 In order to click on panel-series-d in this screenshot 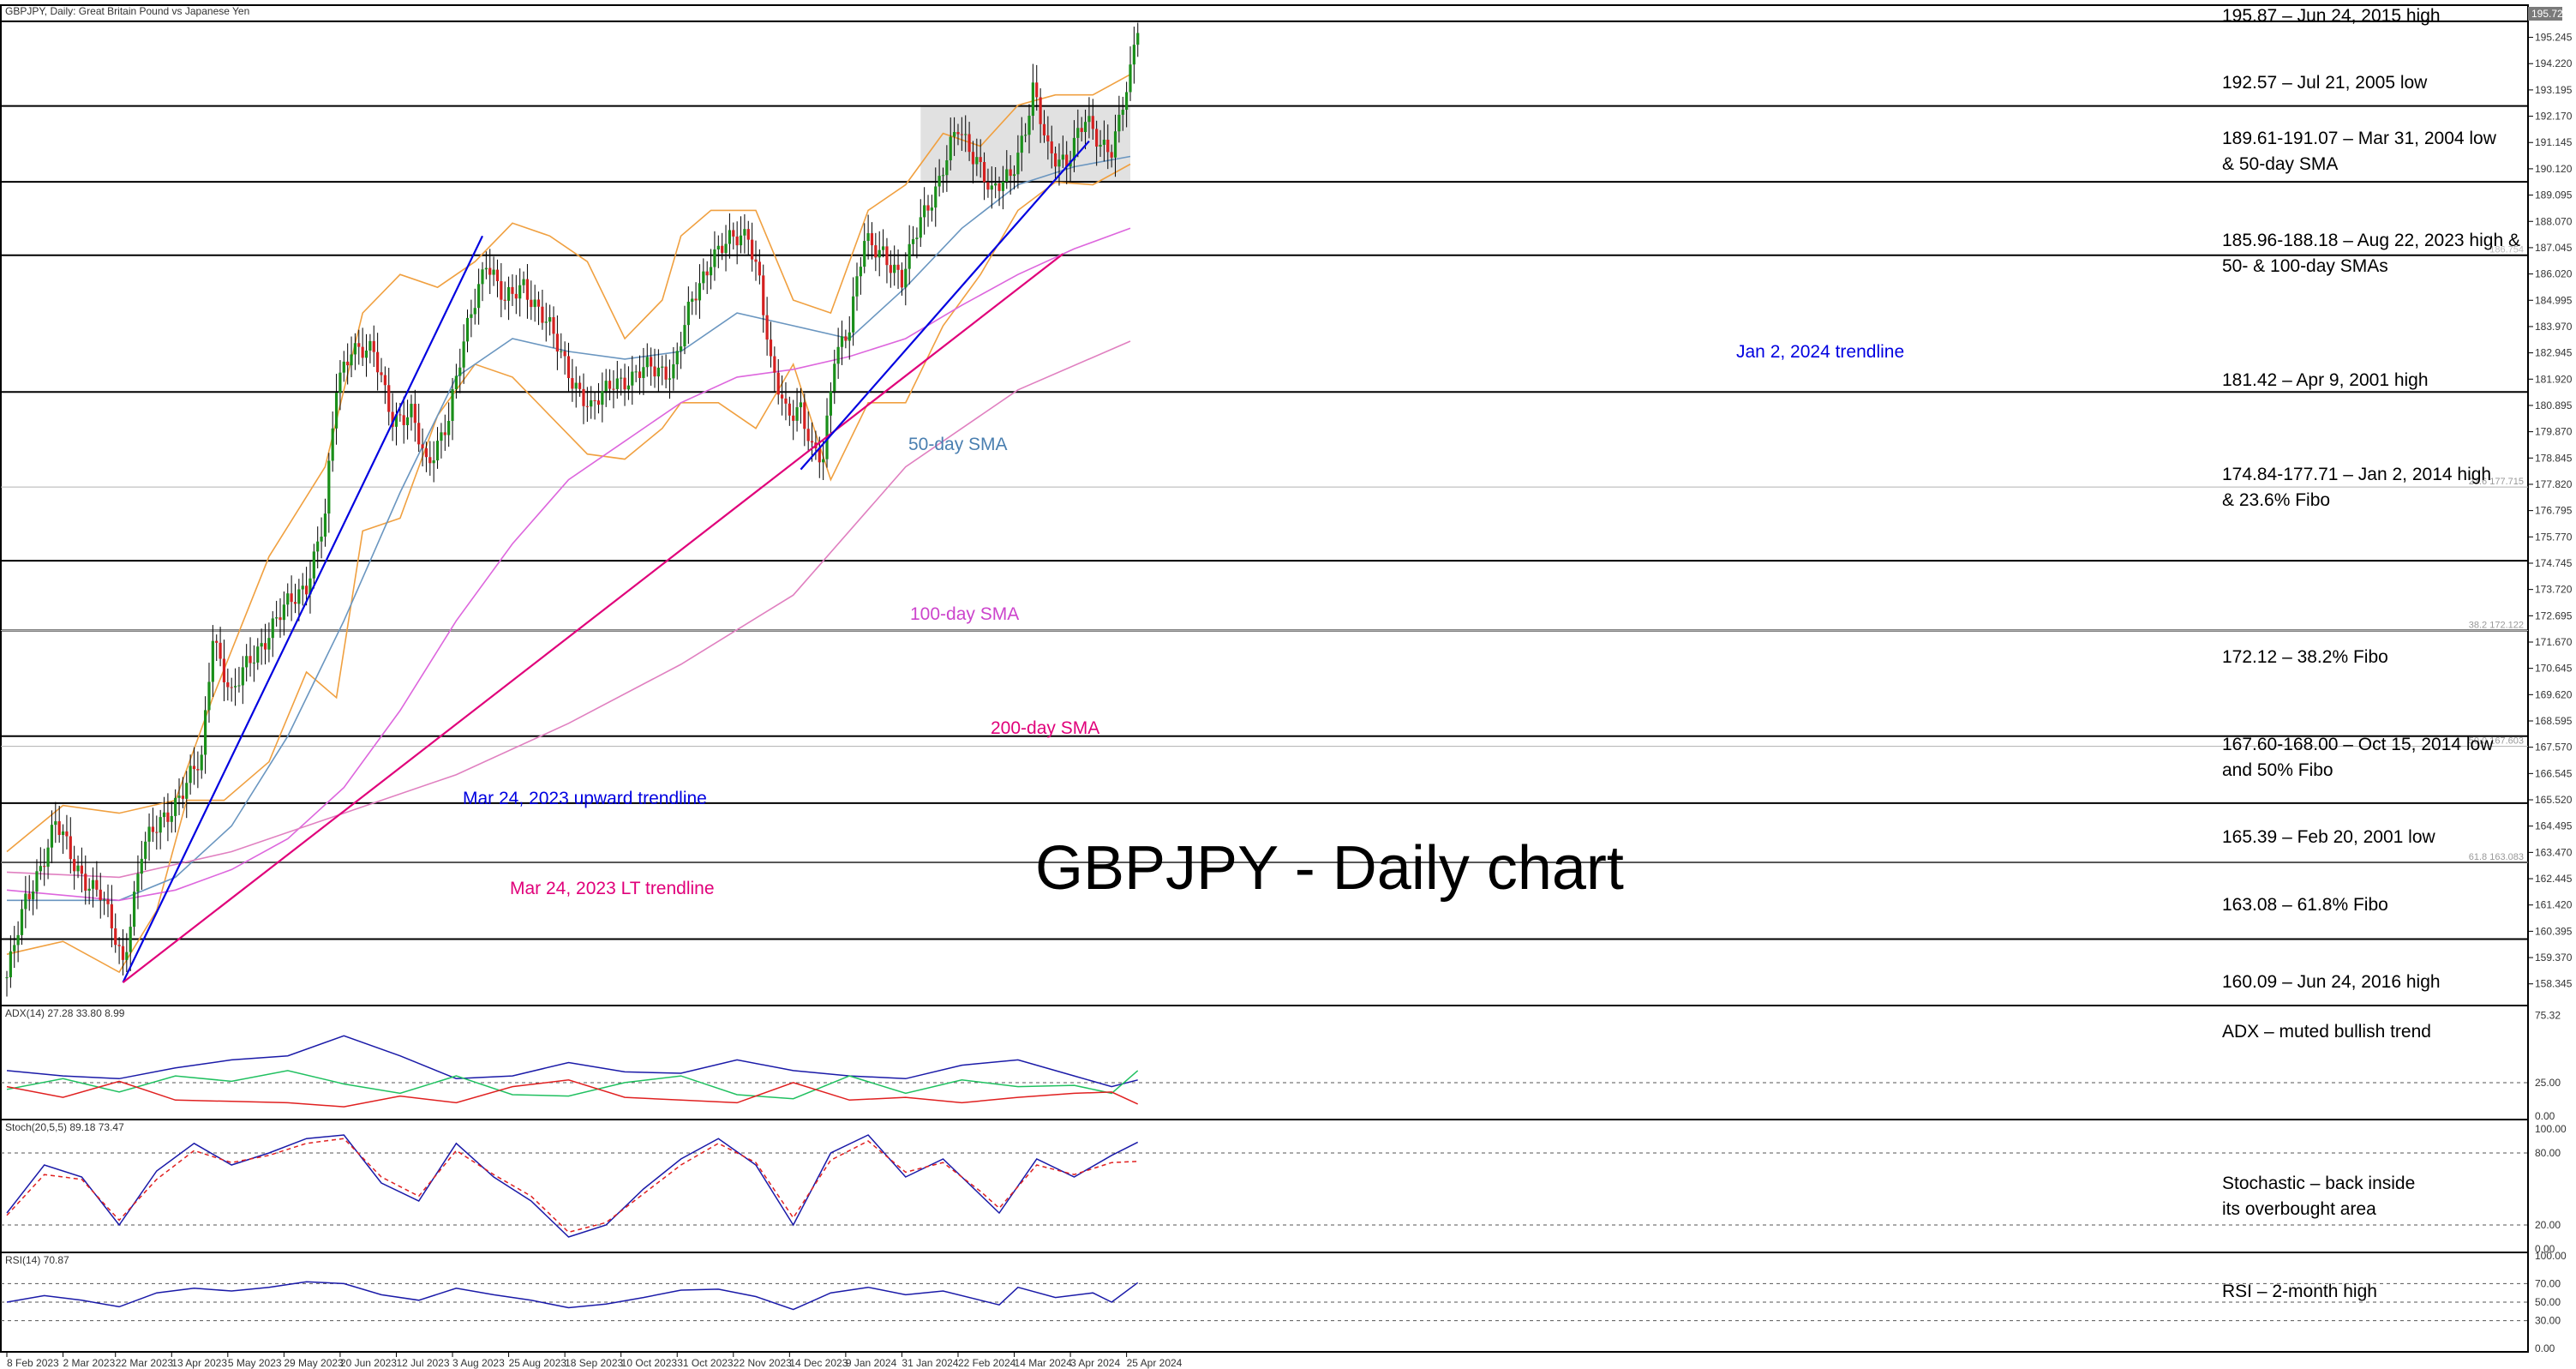, I will do `click(572, 1186)`.